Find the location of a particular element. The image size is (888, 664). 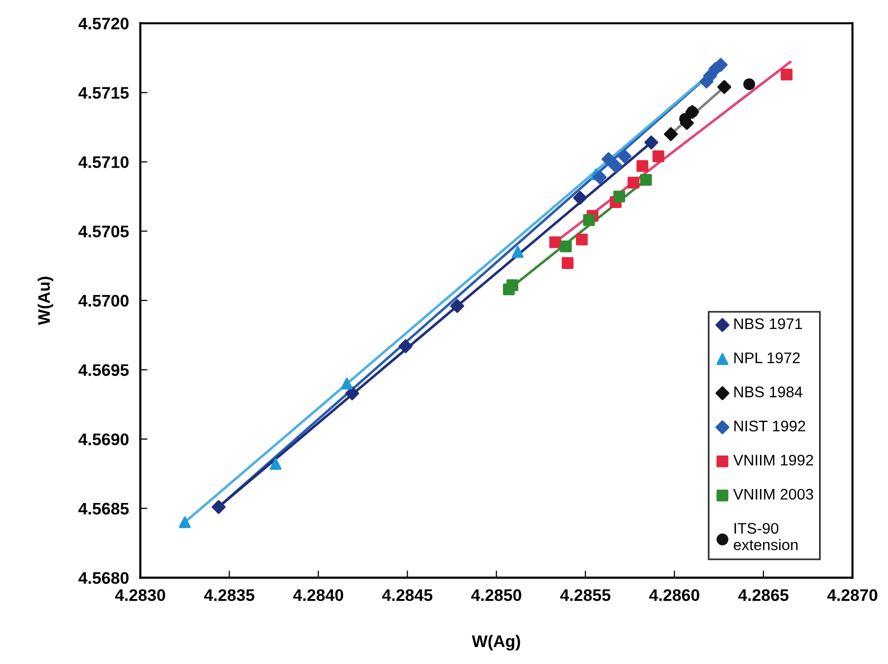

legend-label: NBS 1984 is located at coordinates (768, 392).